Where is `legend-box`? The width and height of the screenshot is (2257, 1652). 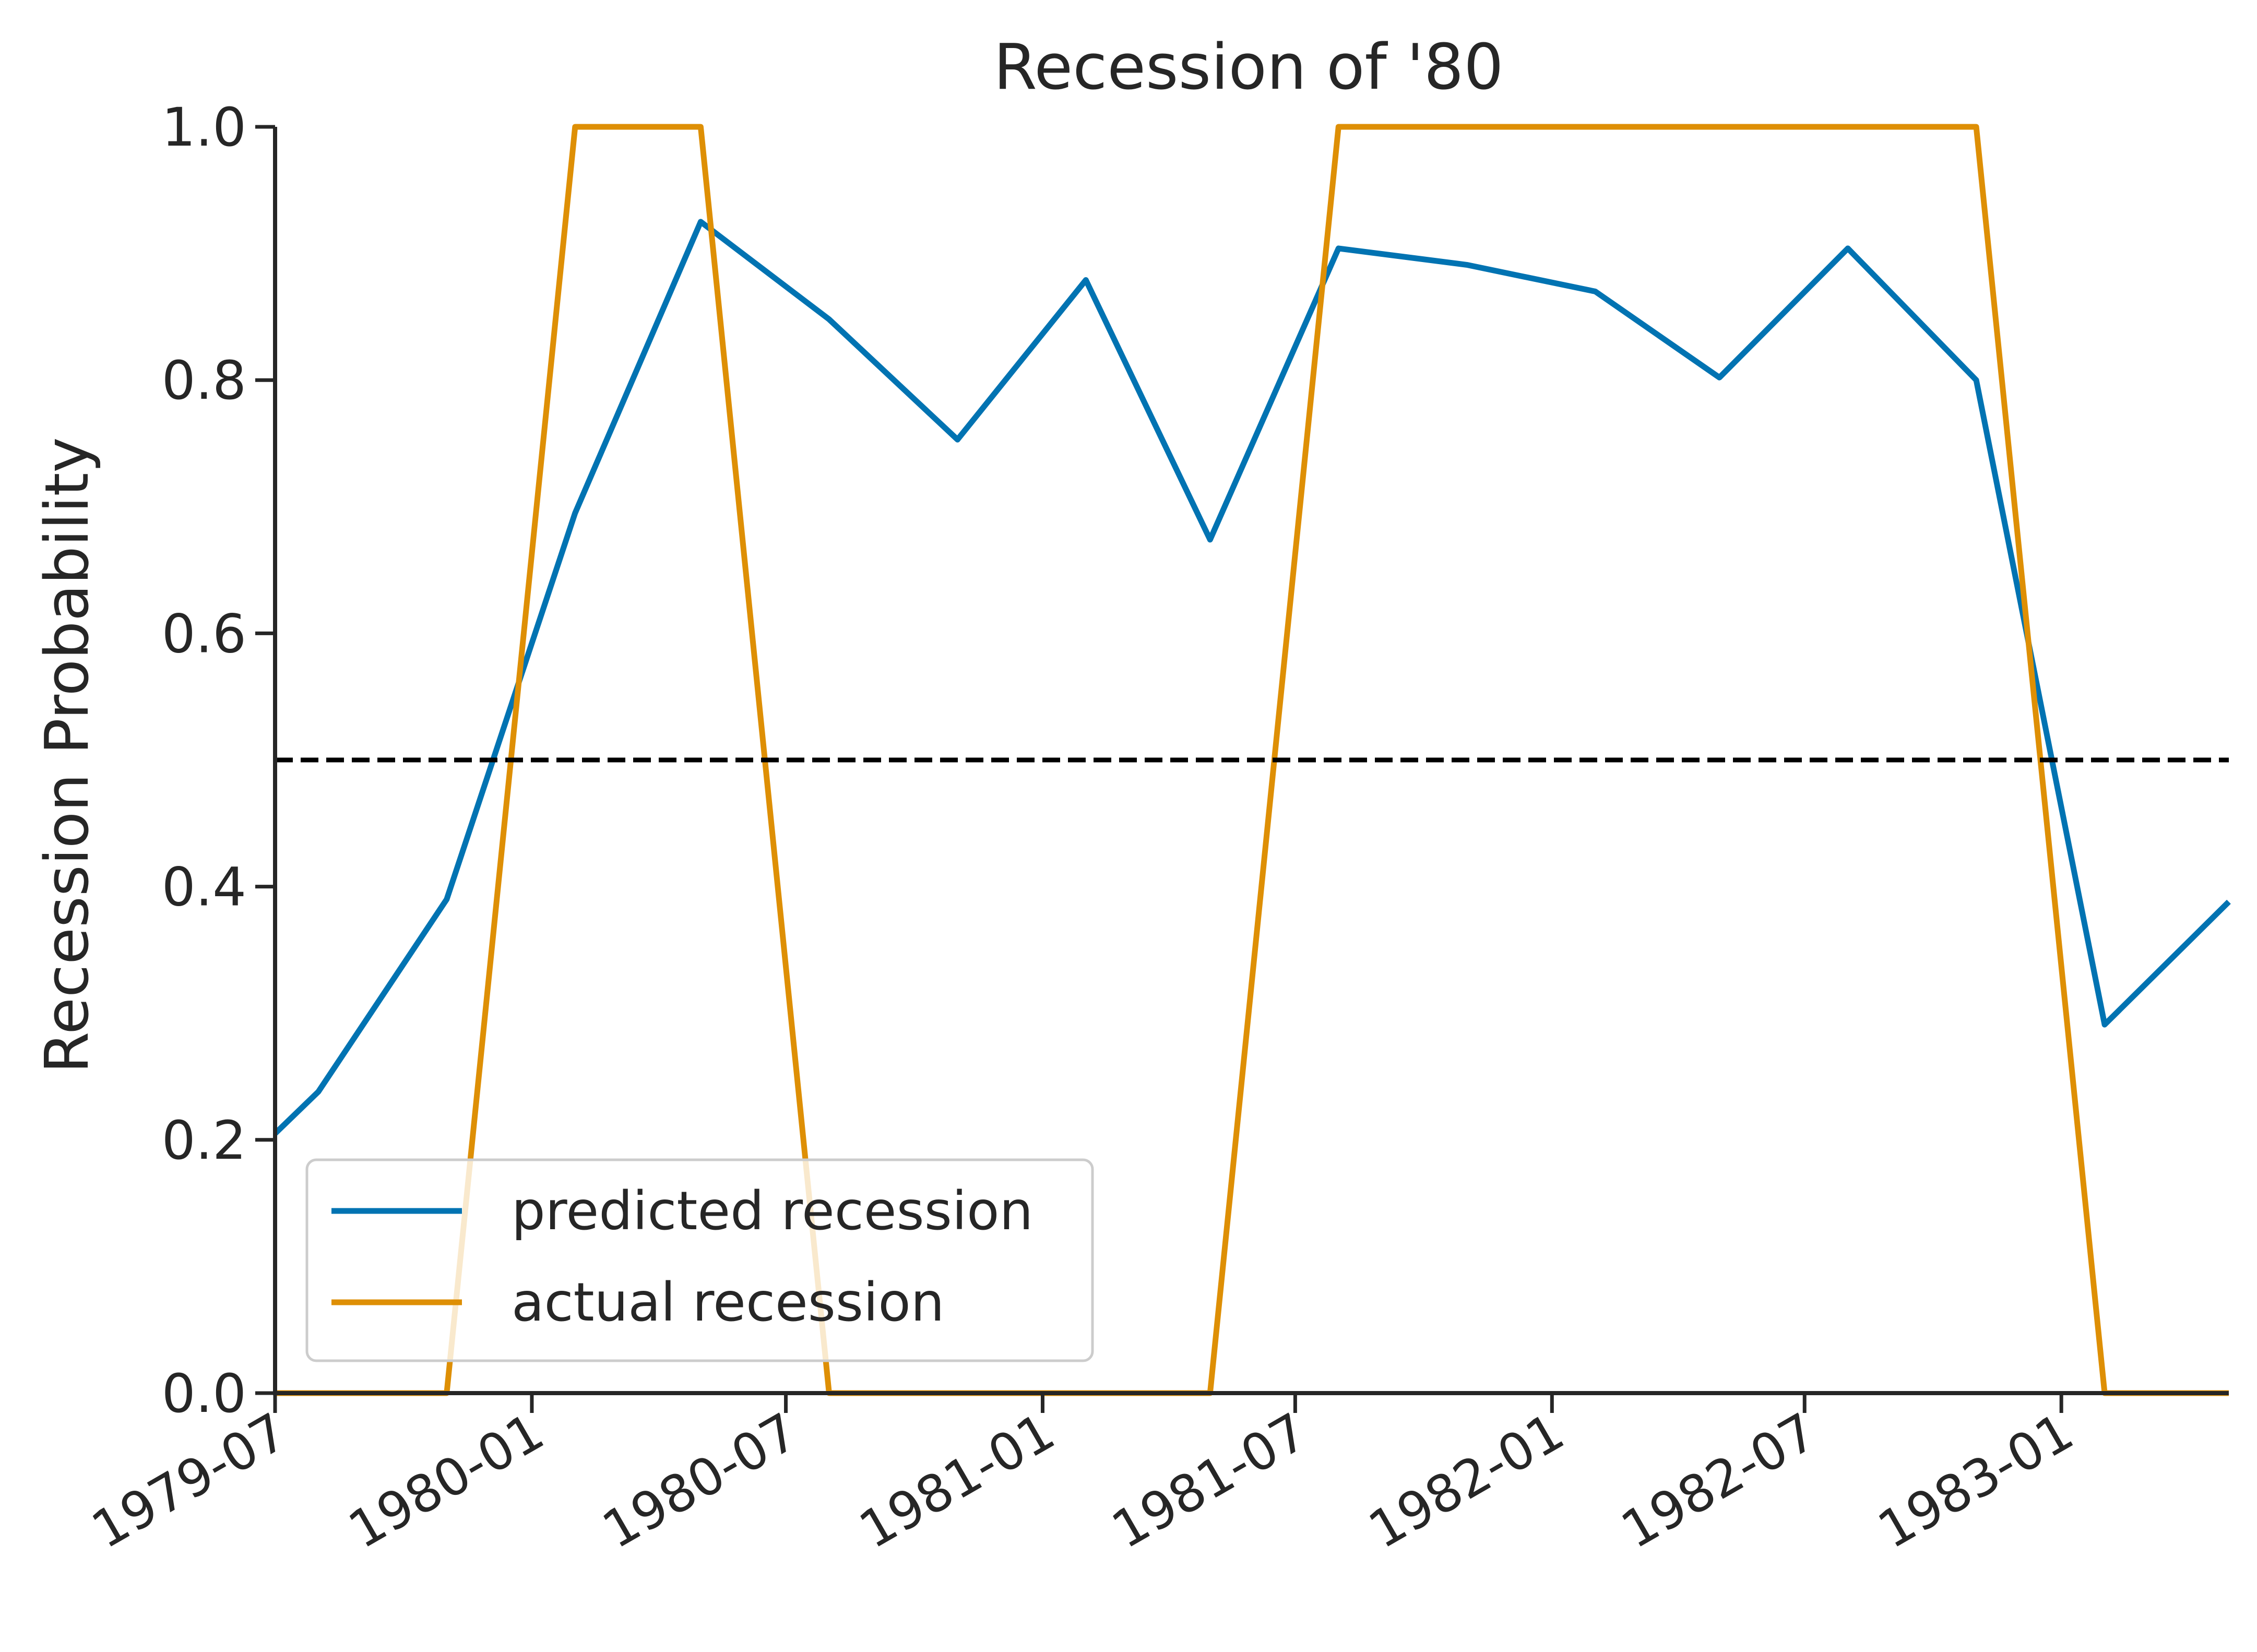
legend-box is located at coordinates (699, 1260).